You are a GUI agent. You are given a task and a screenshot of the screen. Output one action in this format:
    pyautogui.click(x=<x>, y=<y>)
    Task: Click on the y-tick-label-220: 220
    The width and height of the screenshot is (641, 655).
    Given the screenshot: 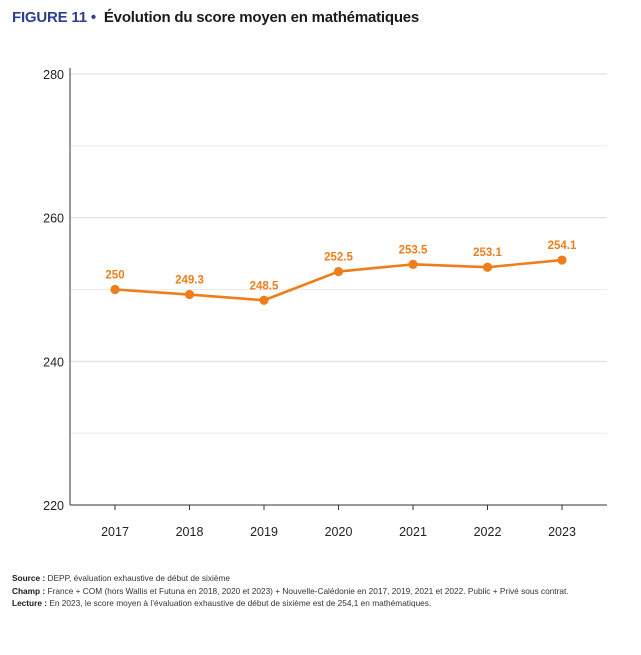 What is the action you would take?
    pyautogui.click(x=53, y=506)
    